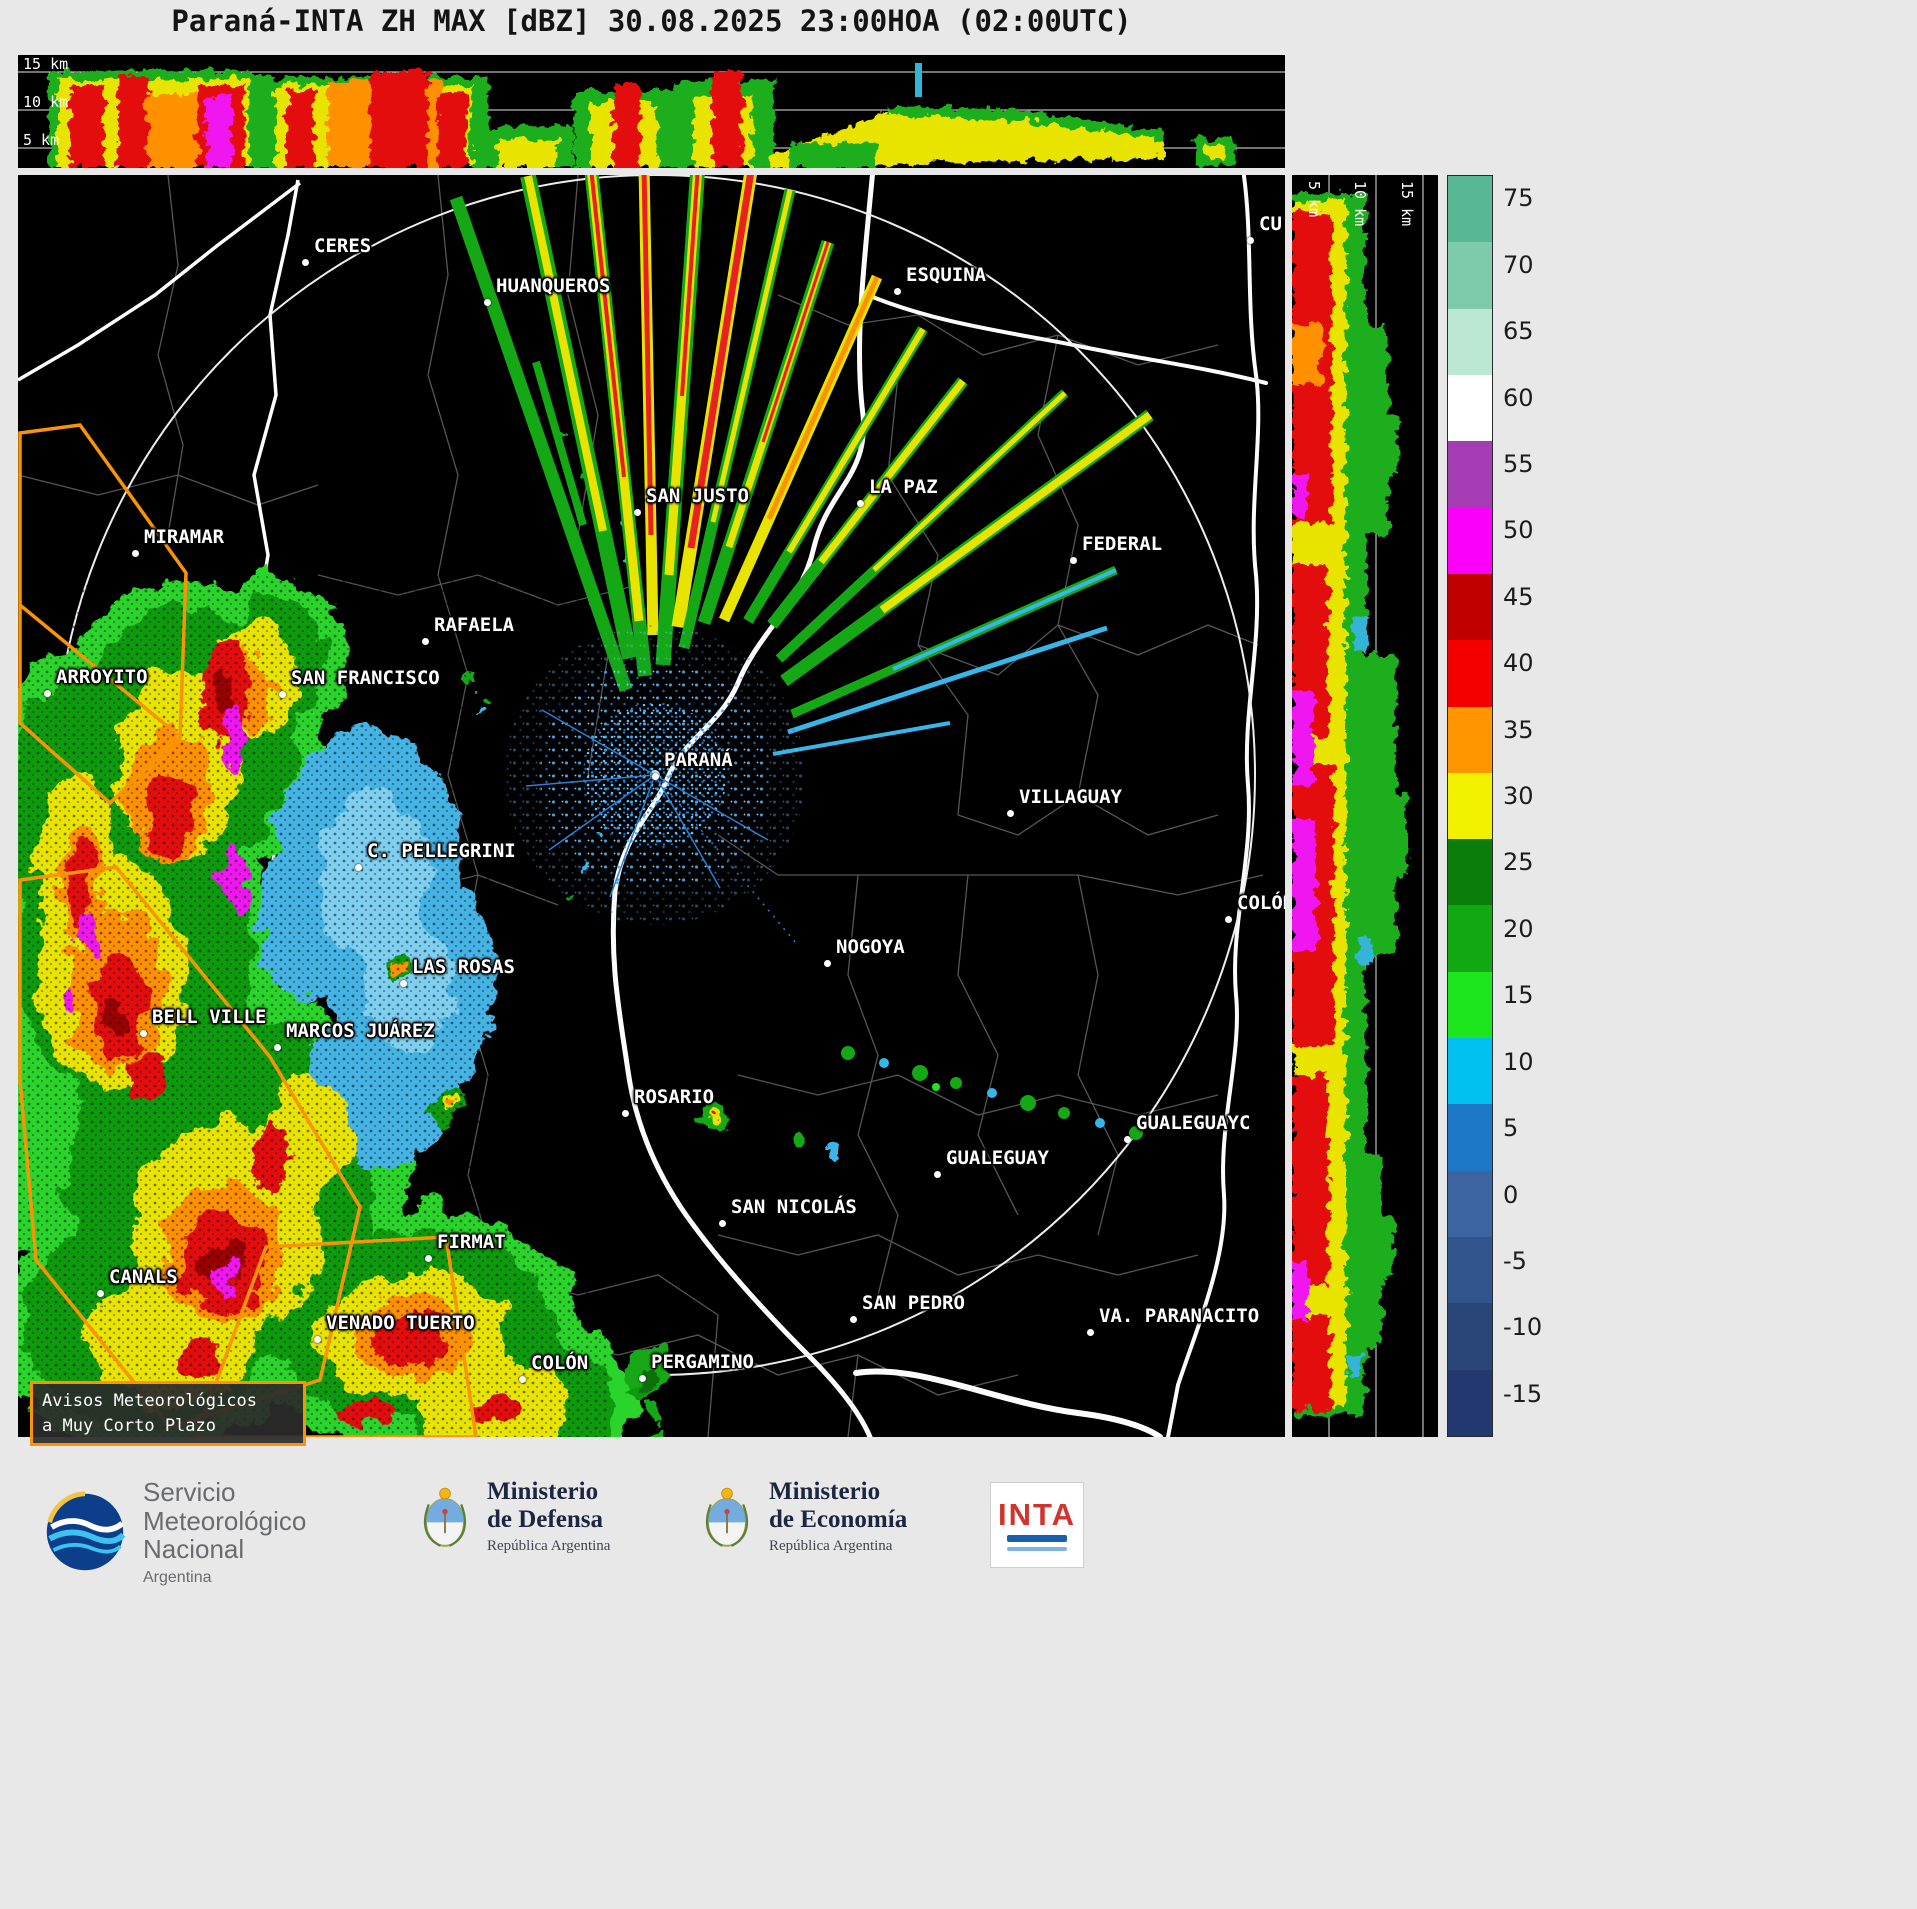 The image size is (1917, 1909). Describe the element at coordinates (997, 1158) in the screenshot. I see `city-label: GUALEGUAY` at that location.